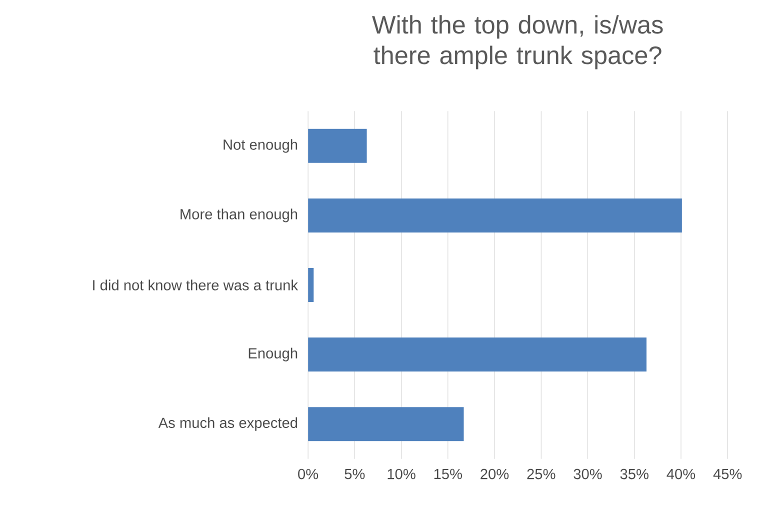 This screenshot has width=759, height=506. What do you see at coordinates (308, 474) in the screenshot?
I see `x-tick-label: 0%` at bounding box center [308, 474].